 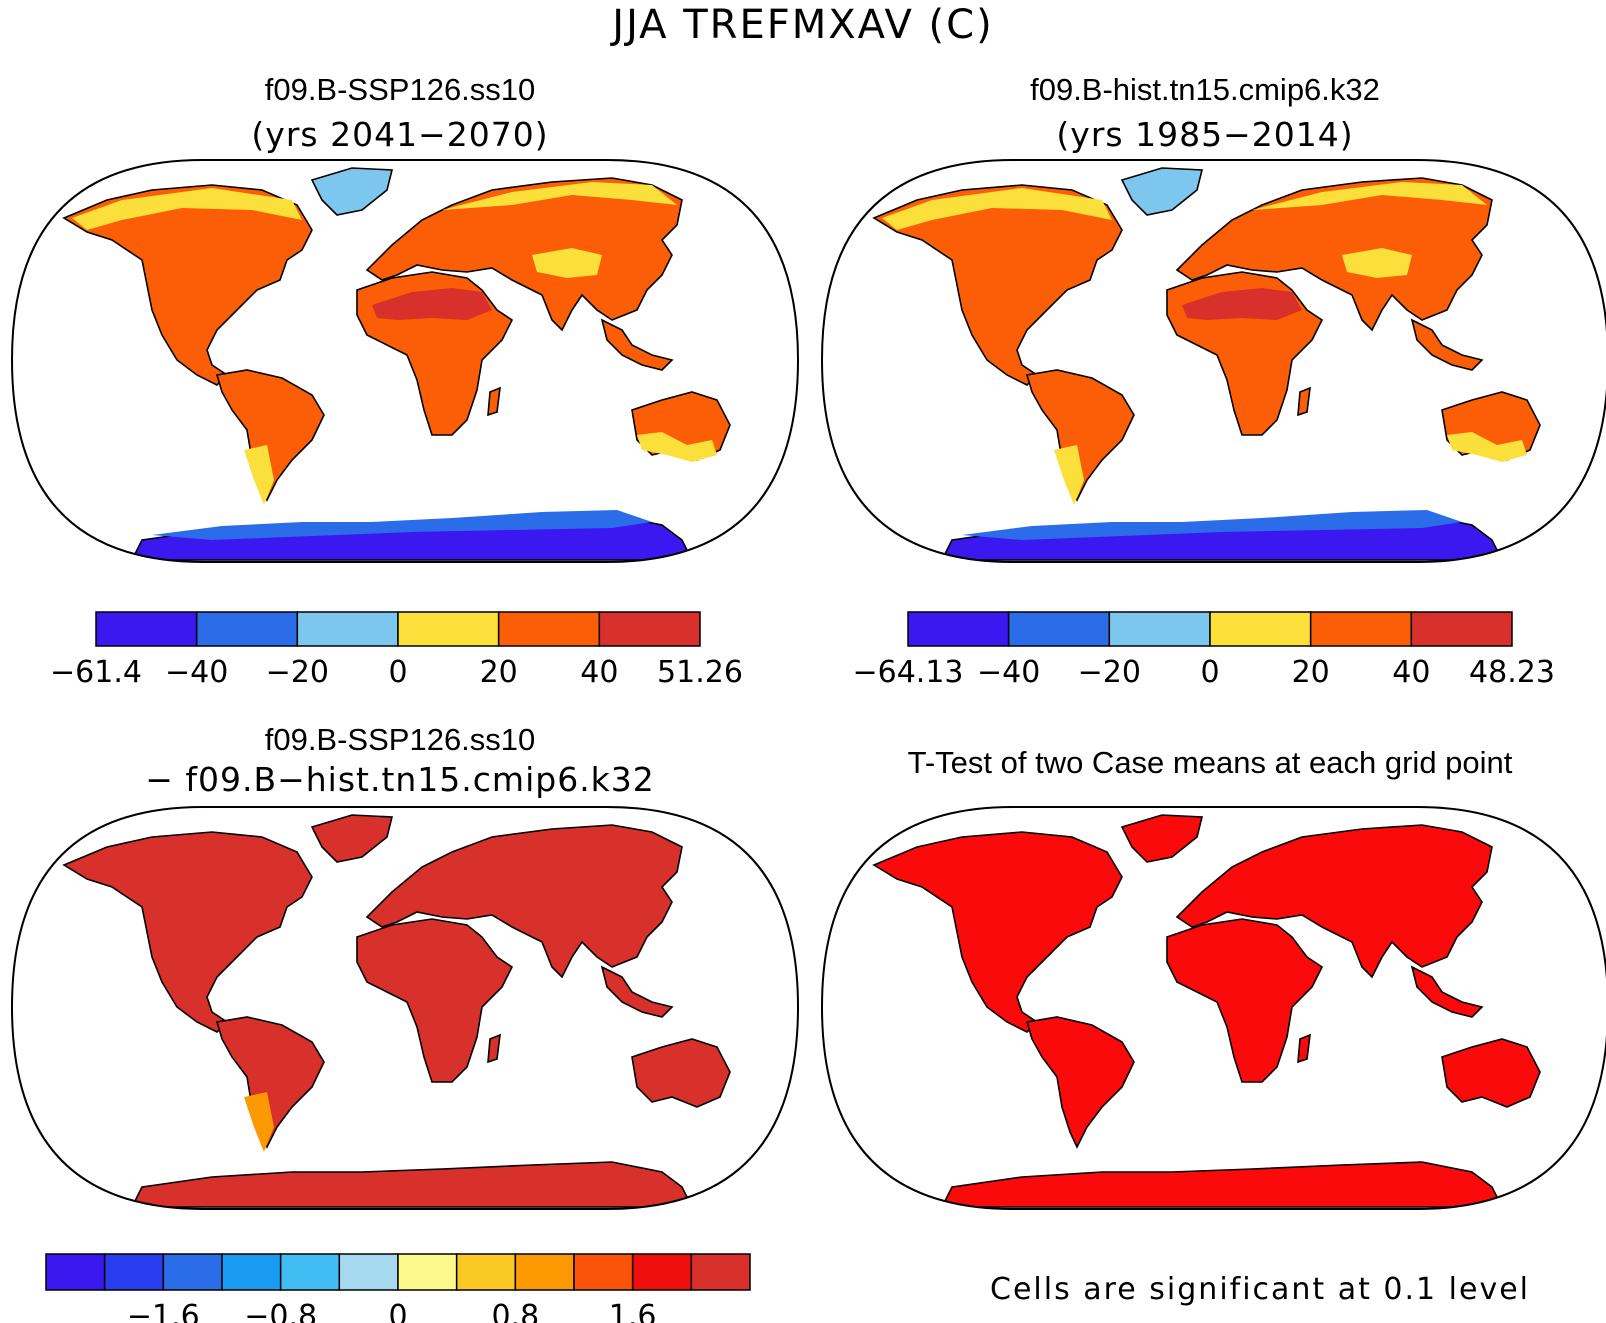 I want to click on colorbar-2-tick-label: 0, so click(x=1209, y=672).